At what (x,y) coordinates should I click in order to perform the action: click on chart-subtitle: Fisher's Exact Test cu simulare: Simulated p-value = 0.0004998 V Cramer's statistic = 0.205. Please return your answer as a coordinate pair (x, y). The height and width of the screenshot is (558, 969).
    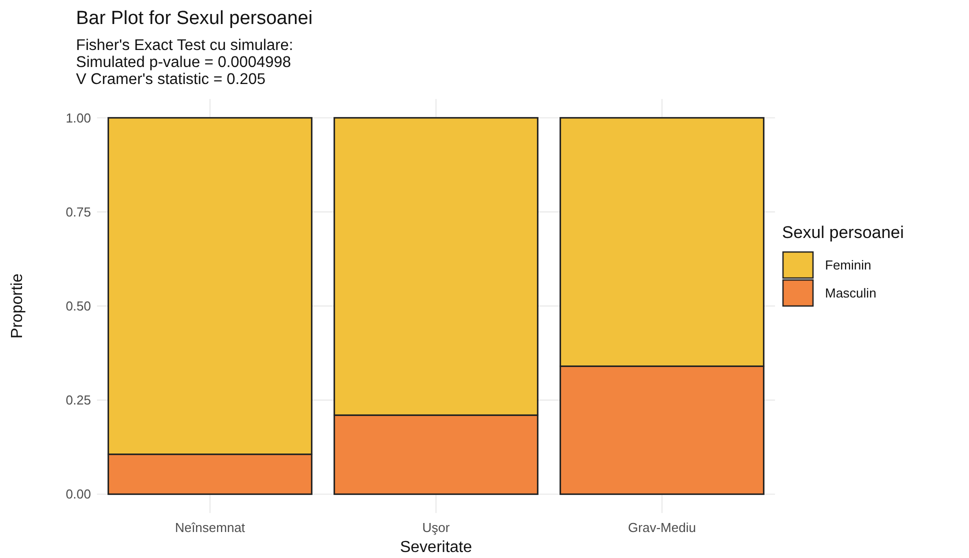
    Looking at the image, I should click on (185, 62).